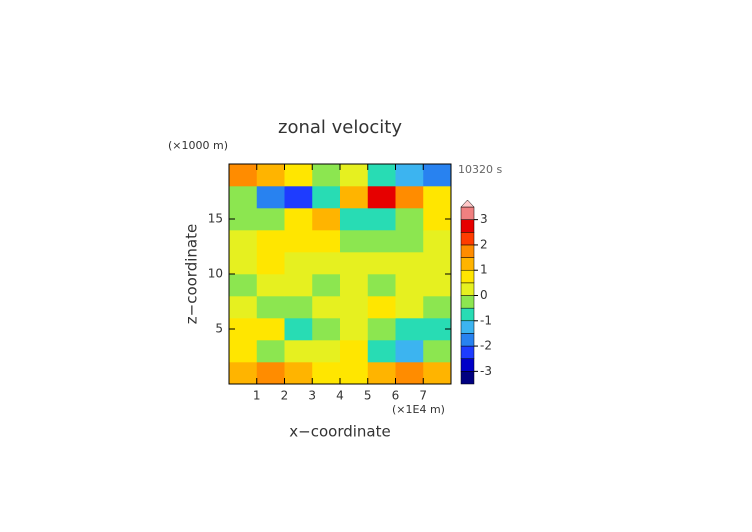  I want to click on y-tick-label: 5, so click(219, 329).